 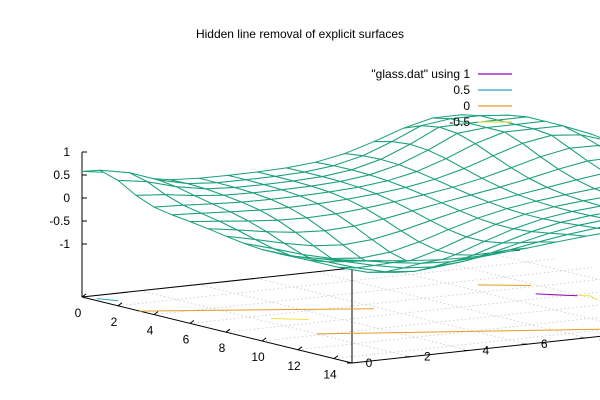 What do you see at coordinates (485, 350) in the screenshot?
I see `y-tick-label: 4` at bounding box center [485, 350].